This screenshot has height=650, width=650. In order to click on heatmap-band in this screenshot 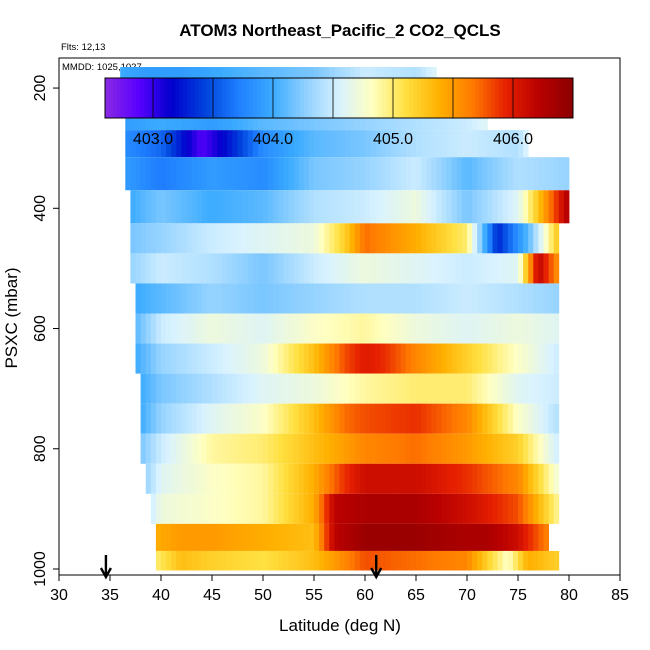, I will do `click(352, 478)`.